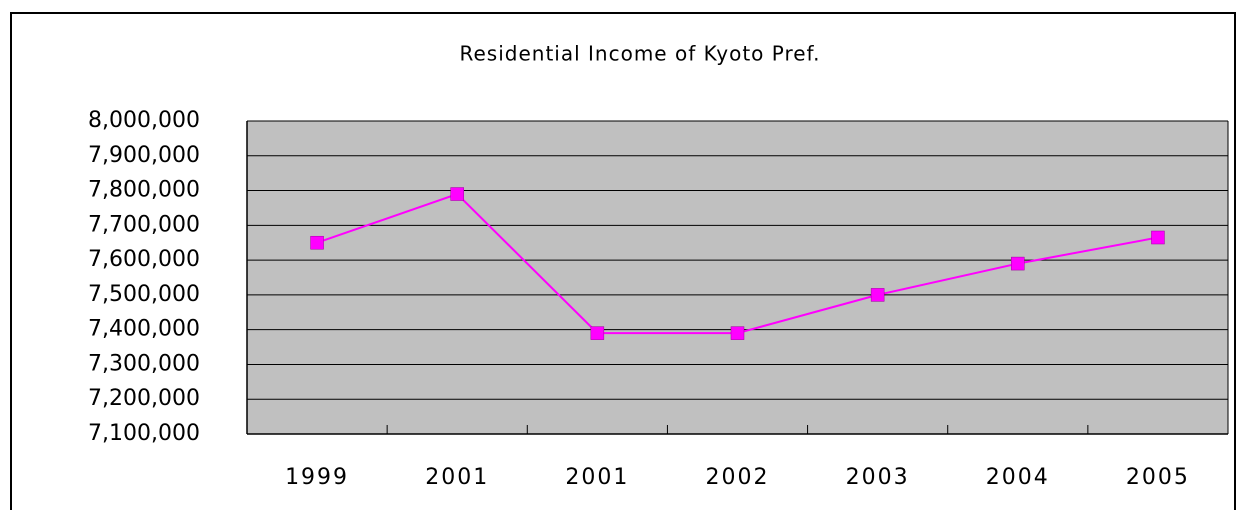  I want to click on y-tick-label: 7,900,000, so click(144, 155).